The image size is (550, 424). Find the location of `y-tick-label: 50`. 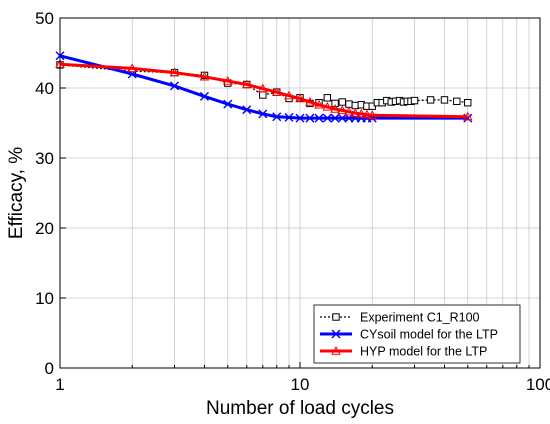

y-tick-label: 50 is located at coordinates (44, 18).